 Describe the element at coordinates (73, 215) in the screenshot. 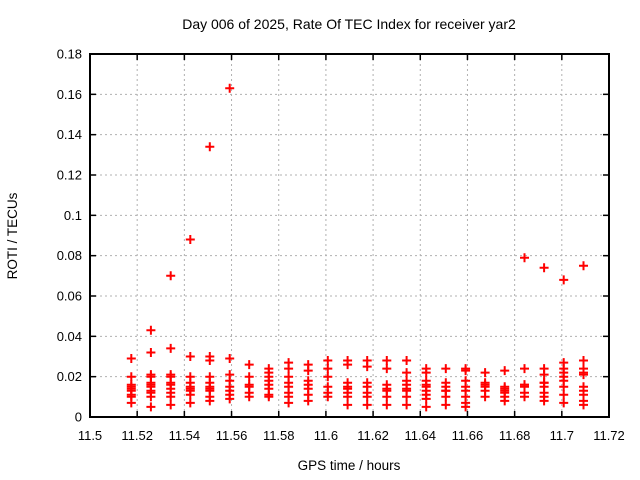

I see `y-tick-label: 0.1` at that location.